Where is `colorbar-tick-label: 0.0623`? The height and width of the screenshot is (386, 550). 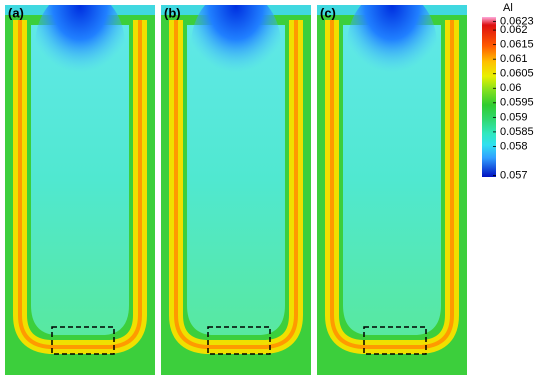
colorbar-tick-label: 0.0623 is located at coordinates (517, 21).